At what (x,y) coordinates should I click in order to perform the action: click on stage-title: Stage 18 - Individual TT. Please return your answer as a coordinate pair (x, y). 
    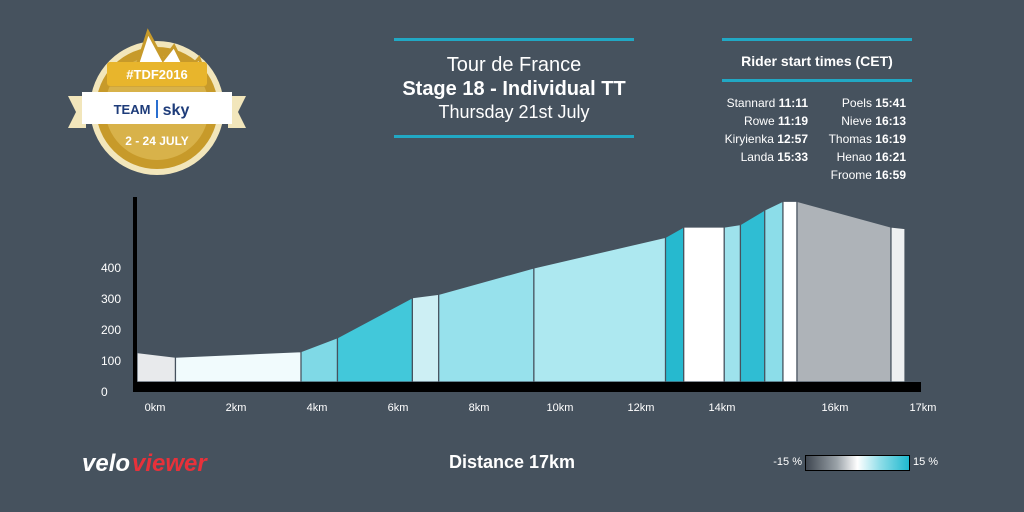
    Looking at the image, I should click on (514, 89).